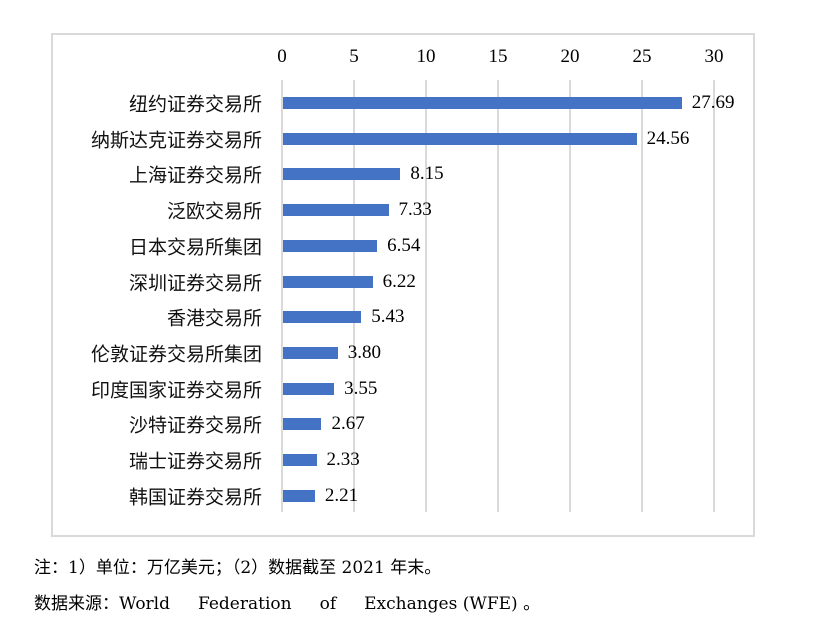 Image resolution: width=814 pixels, height=619 pixels. I want to click on x-tick-label: 0, so click(282, 56).